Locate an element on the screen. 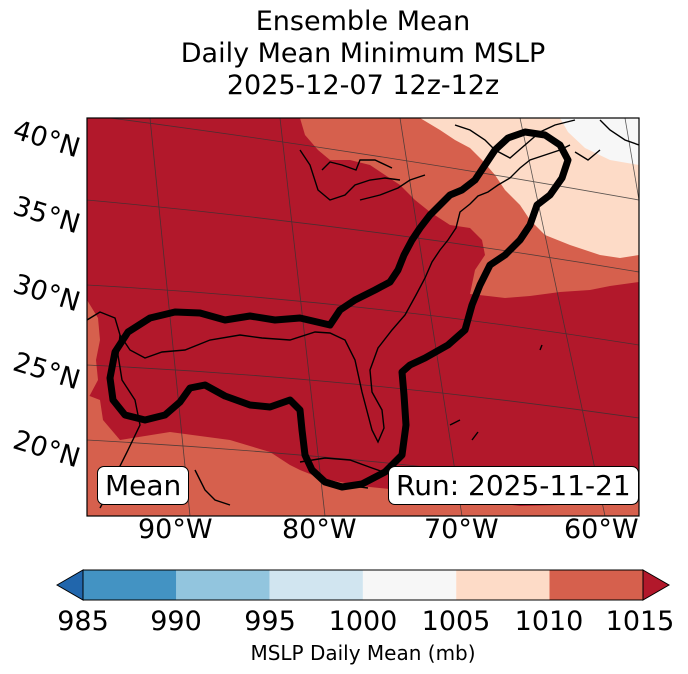 The width and height of the screenshot is (688, 674). pressure-field-1005-1010-west is located at coordinates (93, 350).